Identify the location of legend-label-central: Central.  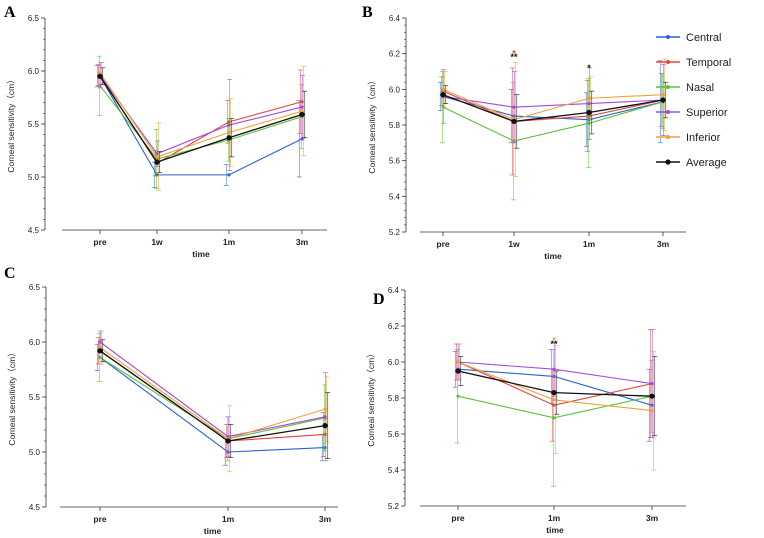
(703, 38).